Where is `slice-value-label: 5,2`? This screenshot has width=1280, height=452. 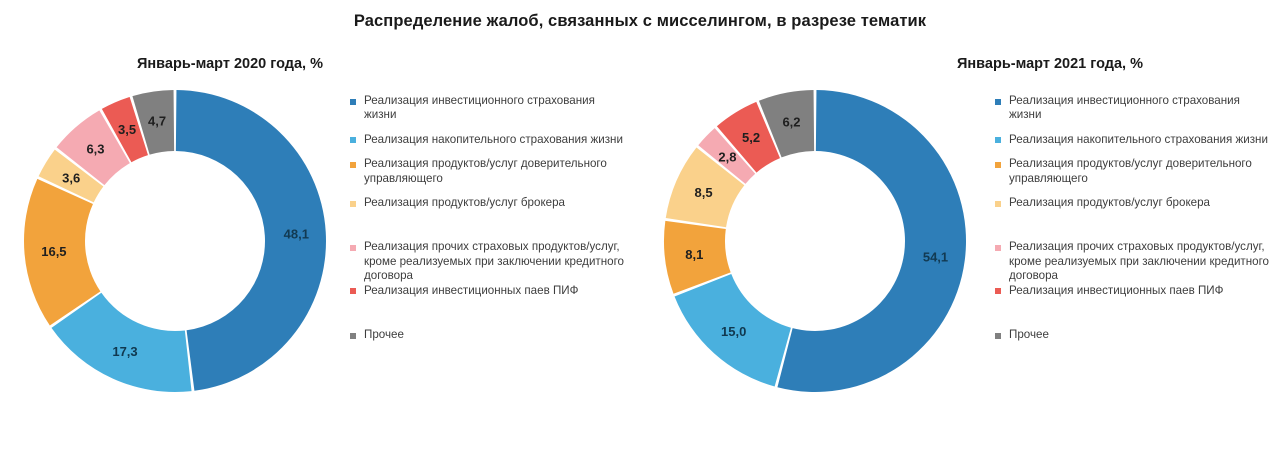
slice-value-label: 5,2 is located at coordinates (751, 137).